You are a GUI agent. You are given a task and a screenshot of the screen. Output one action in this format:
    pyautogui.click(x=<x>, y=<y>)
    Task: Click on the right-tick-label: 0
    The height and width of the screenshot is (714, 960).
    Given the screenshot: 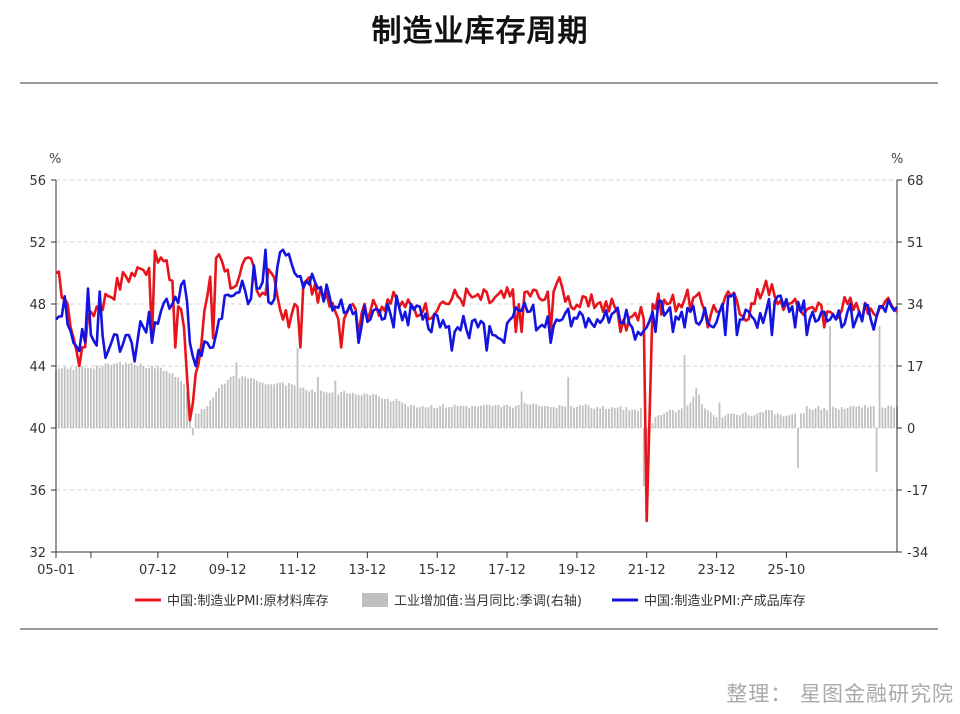 What is the action you would take?
    pyautogui.click(x=911, y=429)
    